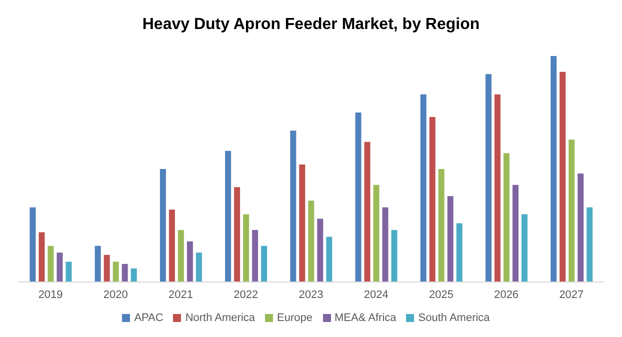 The height and width of the screenshot is (337, 622). Describe the element at coordinates (454, 318) in the screenshot. I see `legend-label: South America` at that location.